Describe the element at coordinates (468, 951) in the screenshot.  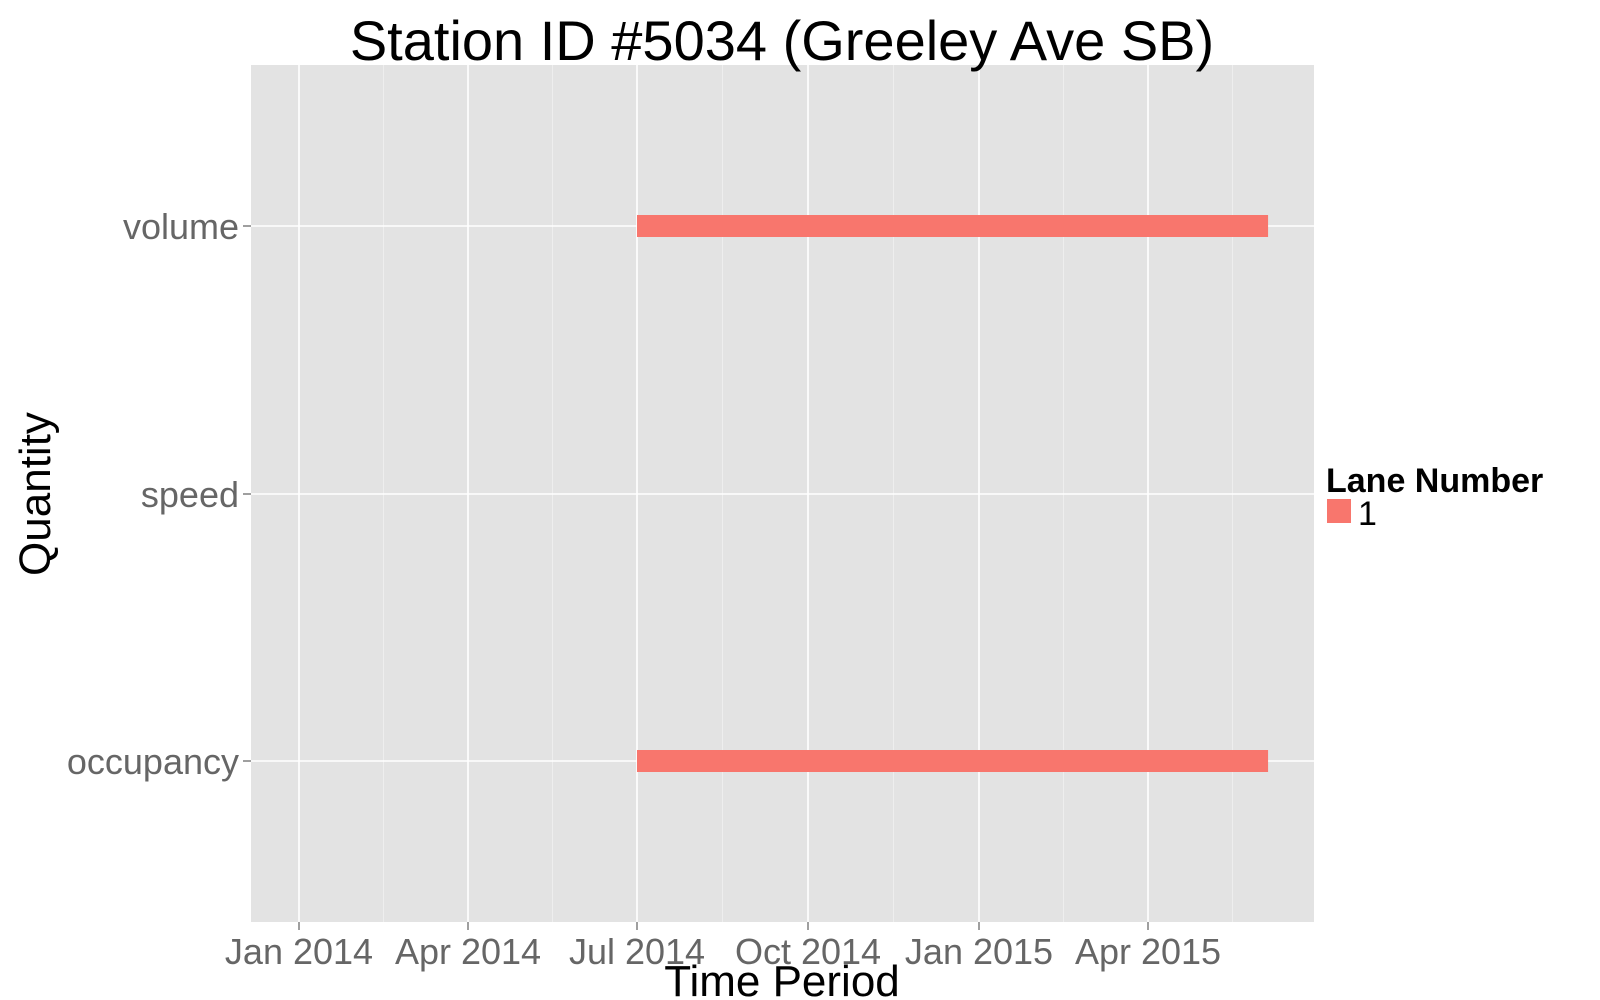
I see `x-tick-label-1: Apr 2014` at that location.